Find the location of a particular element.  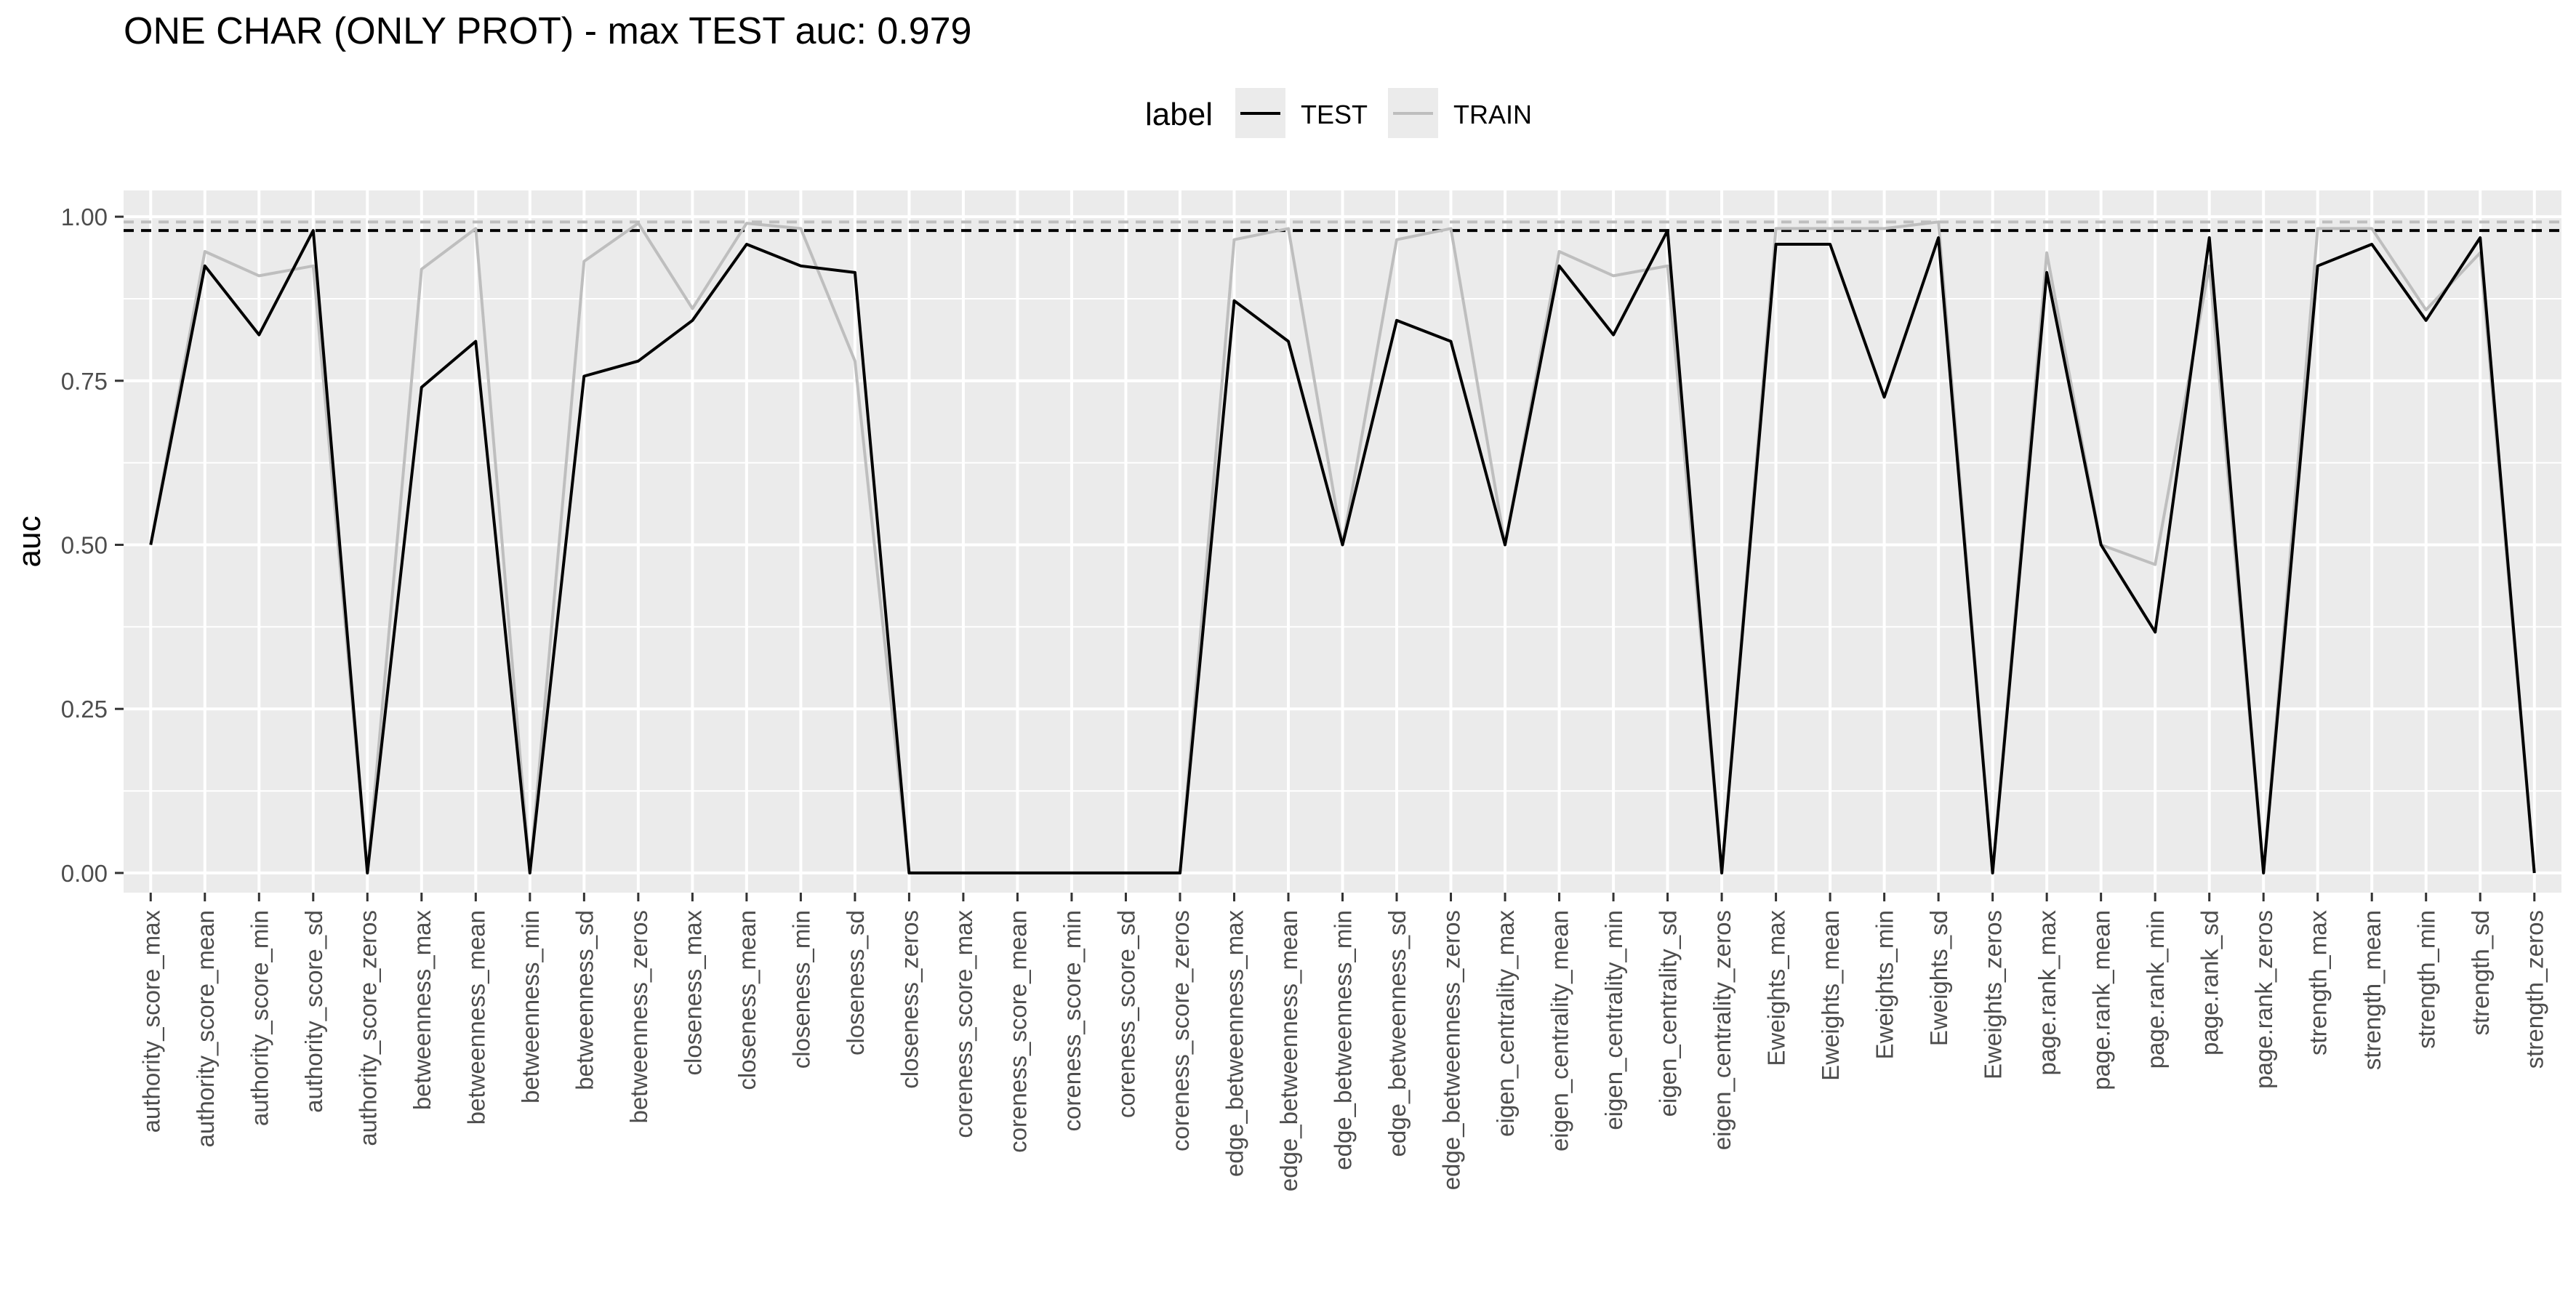

x-tick-label: authority_score_min is located at coordinates (259, 1018).